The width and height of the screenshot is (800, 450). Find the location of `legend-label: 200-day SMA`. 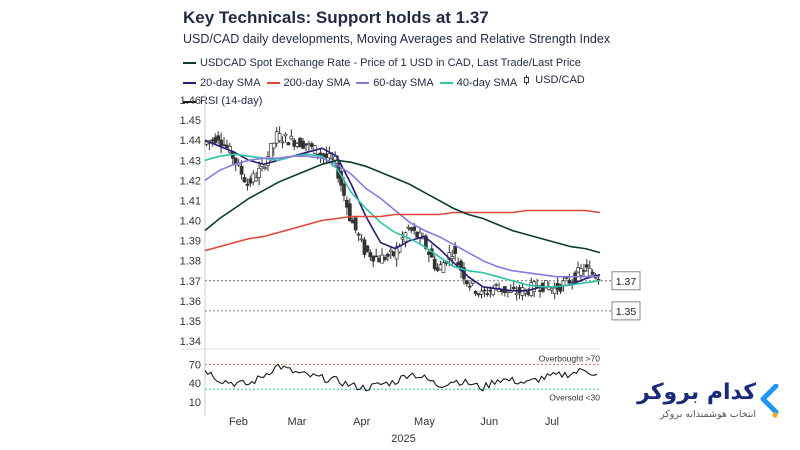

legend-label: 200-day SMA is located at coordinates (317, 82).